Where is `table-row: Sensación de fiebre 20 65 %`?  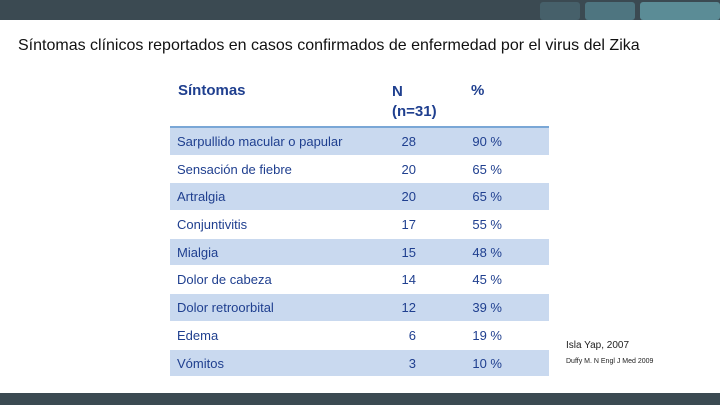 table-row: Sensación de fiebre 20 65 % is located at coordinates (359, 169).